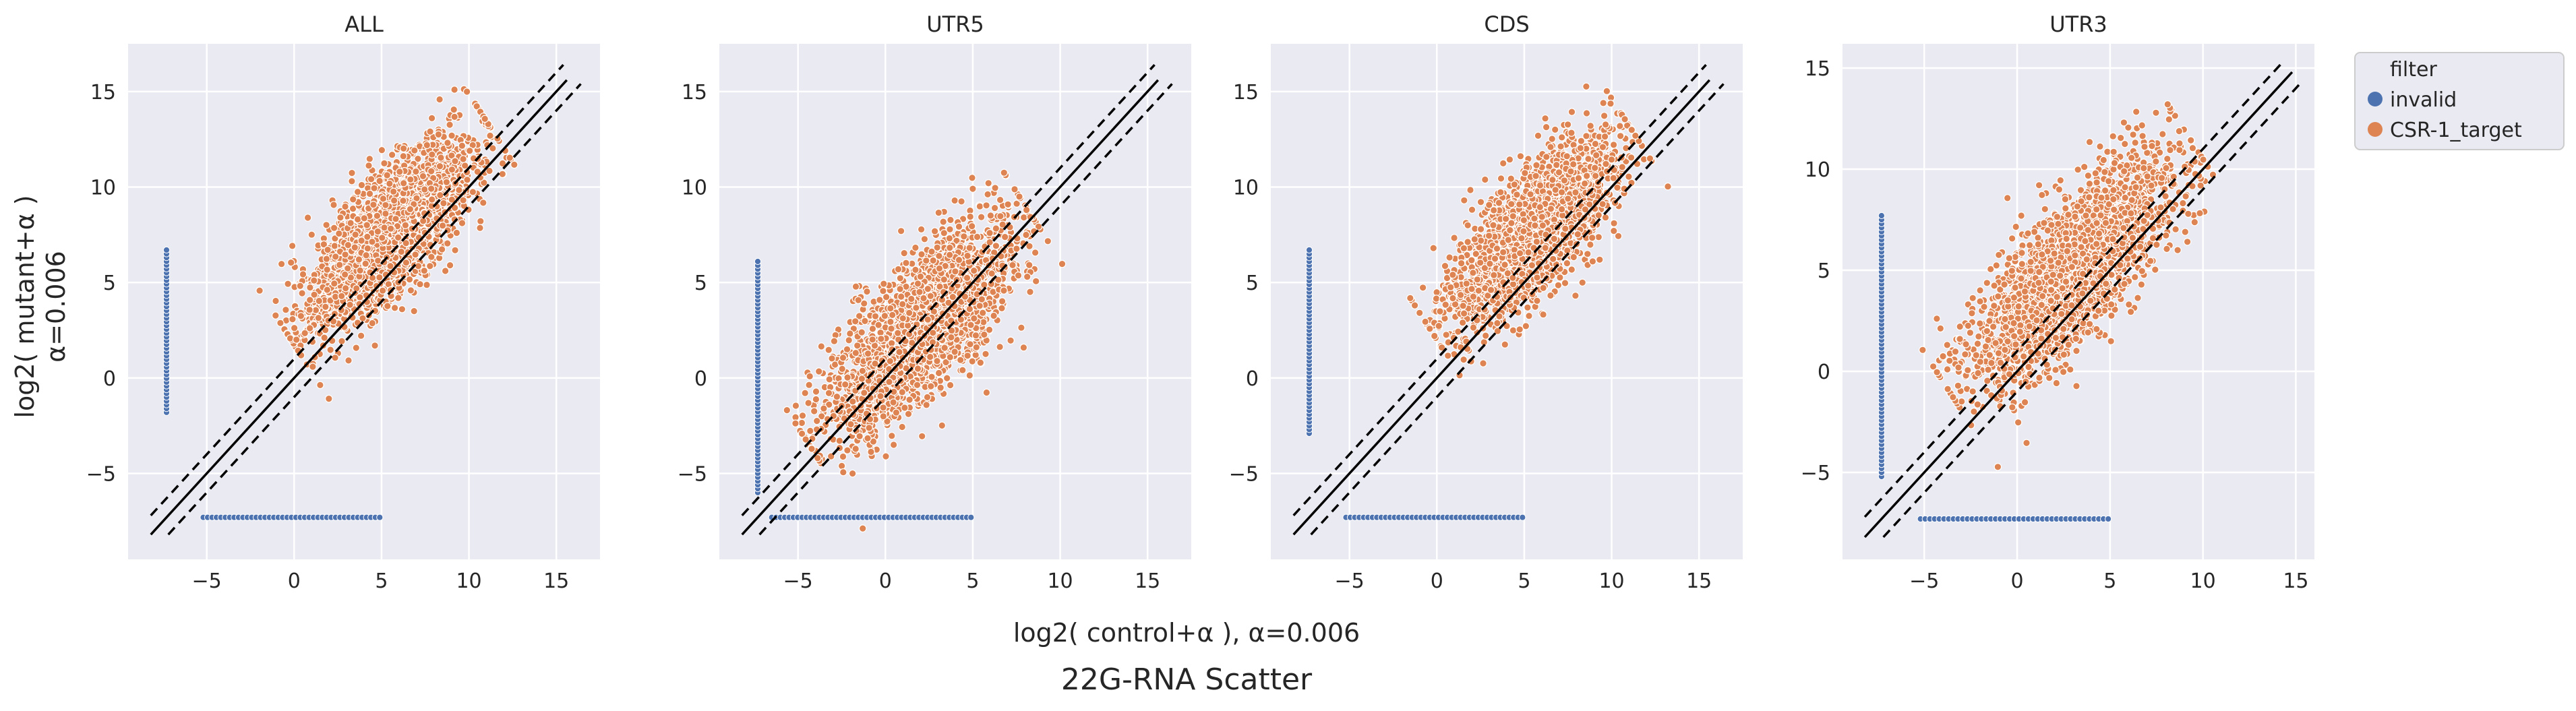 Image resolution: width=2576 pixels, height=711 pixels. Describe the element at coordinates (101, 475) in the screenshot. I see `y-tick-label: −5` at that location.